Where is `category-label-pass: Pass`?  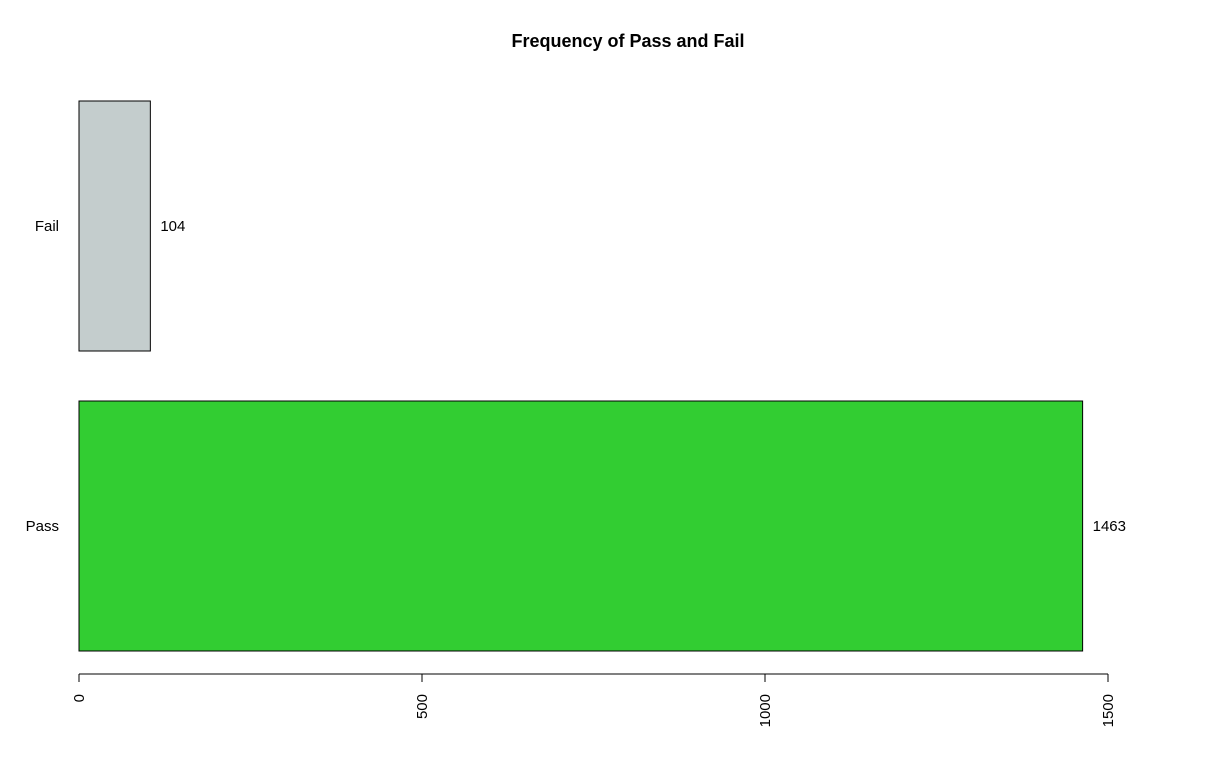 category-label-pass: Pass is located at coordinates (42, 526).